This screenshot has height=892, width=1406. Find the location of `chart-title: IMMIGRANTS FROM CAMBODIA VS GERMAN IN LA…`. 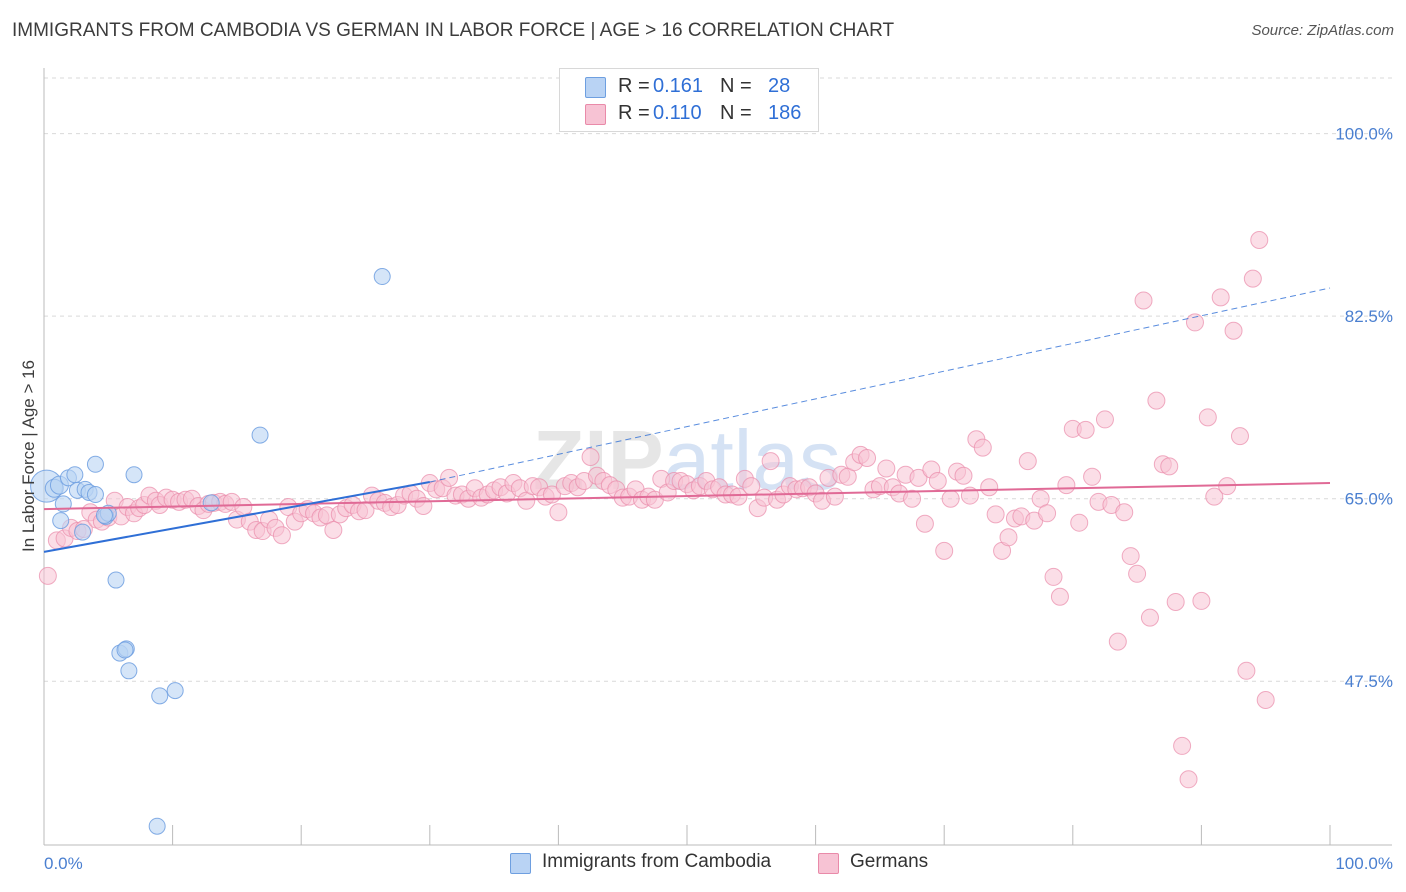

chart-title: IMMIGRANTS FROM CAMBODIA VS GERMAN IN LA… is located at coordinates (453, 30).